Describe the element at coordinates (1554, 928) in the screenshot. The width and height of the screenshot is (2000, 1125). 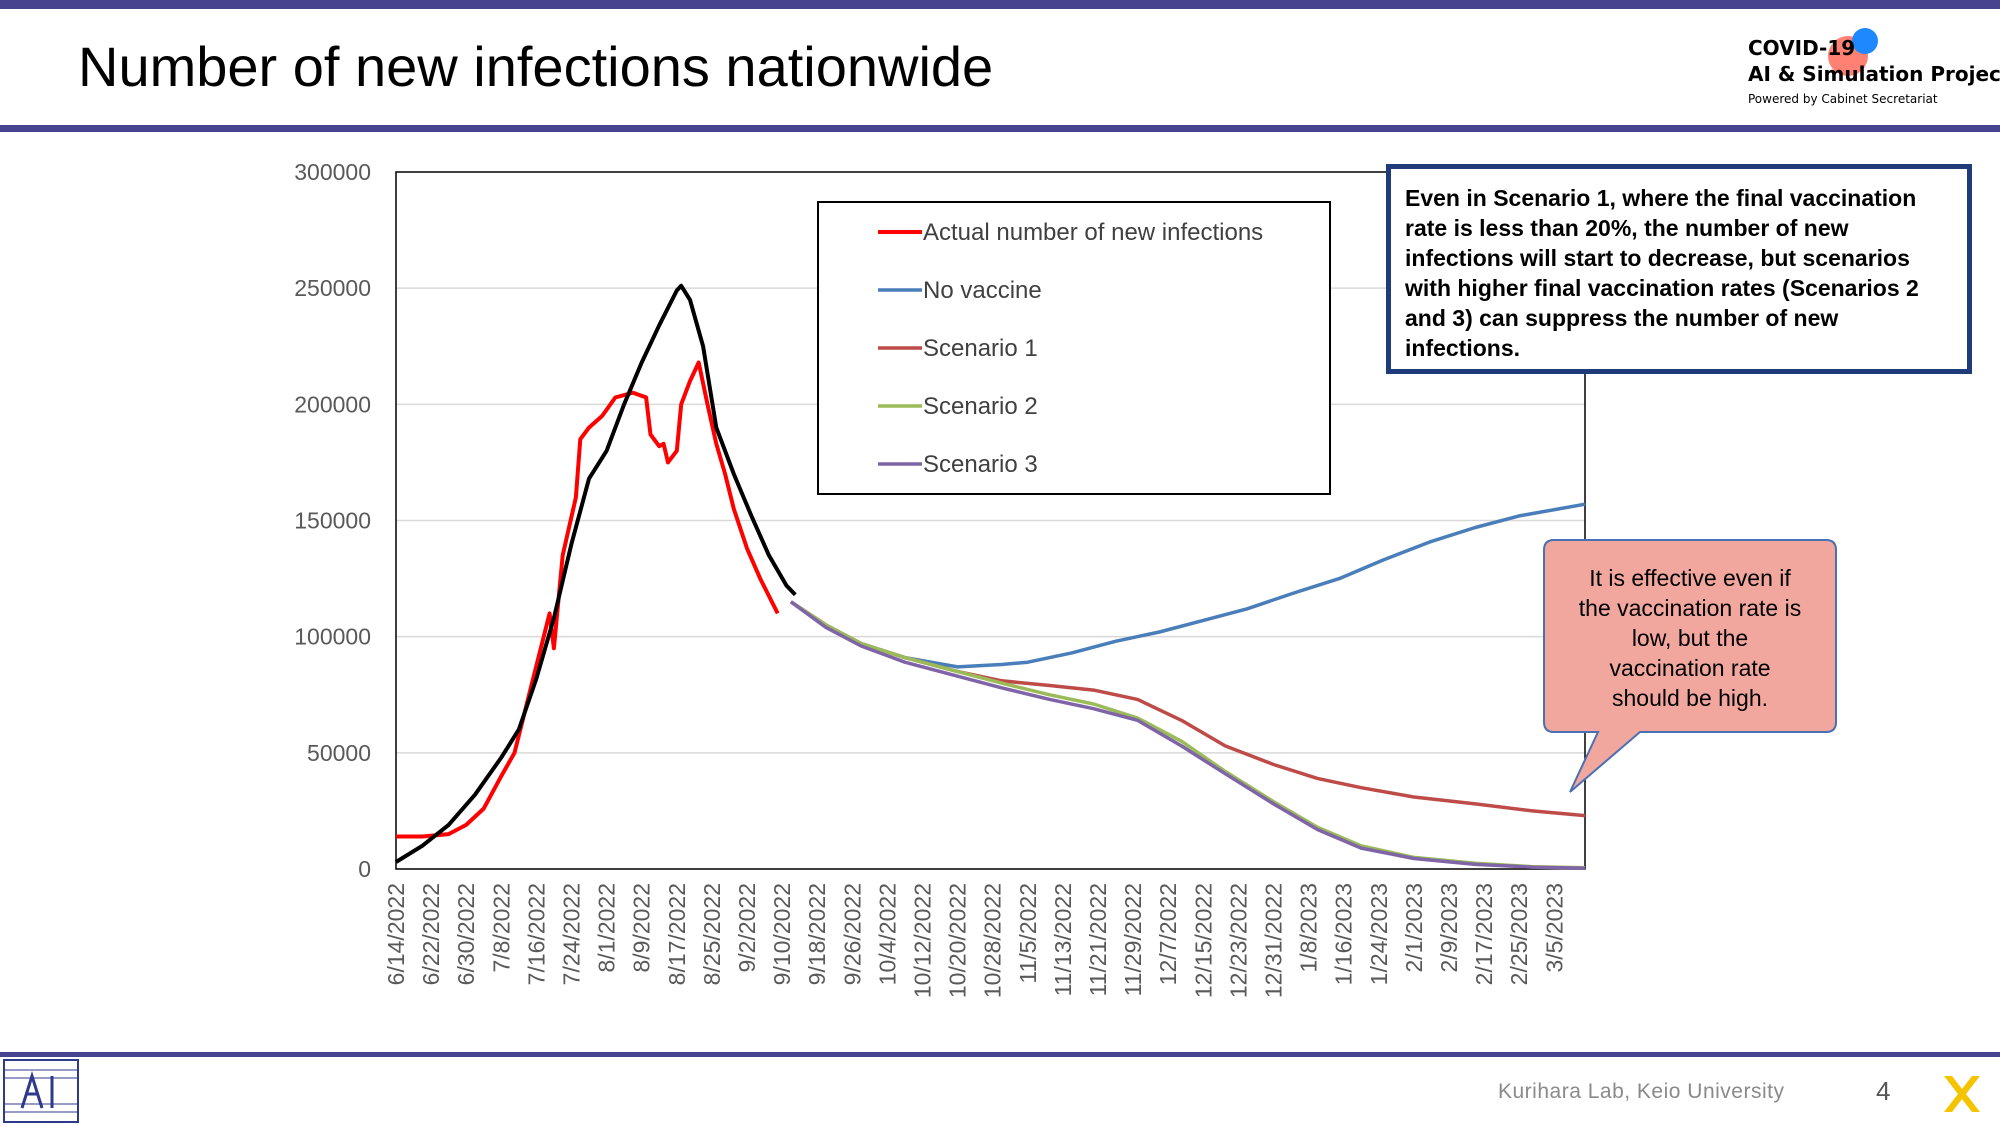
I see `x-tick-label: 3/5/2023` at that location.